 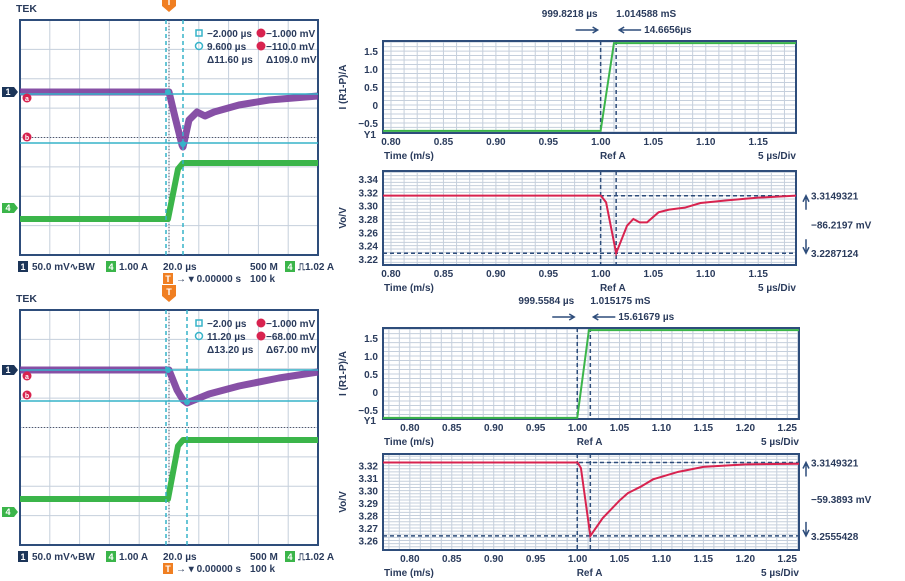 I want to click on y-tick-label: 3.24, so click(x=369, y=247).